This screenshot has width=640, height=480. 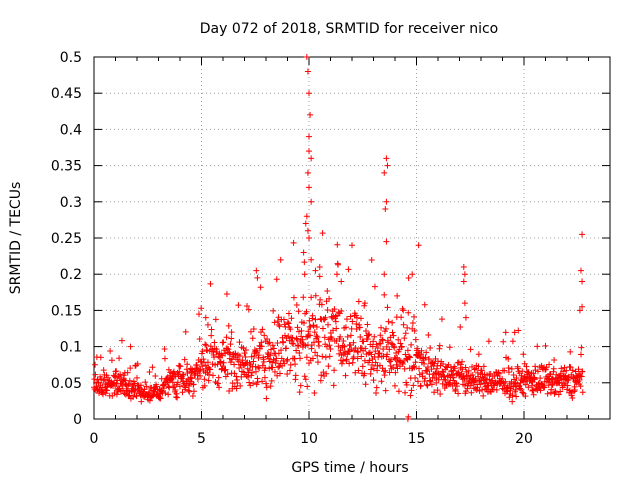 I want to click on y-tick-label: 0.5, so click(x=71, y=58).